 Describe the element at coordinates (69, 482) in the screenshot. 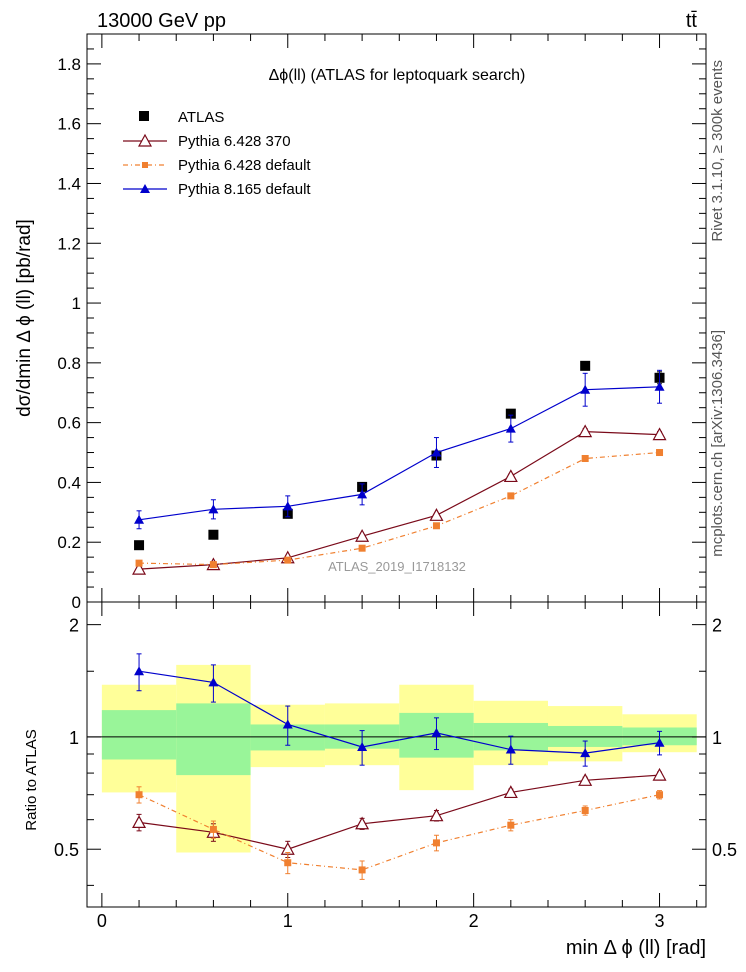

I see `main-ytick-label: 0.4` at that location.